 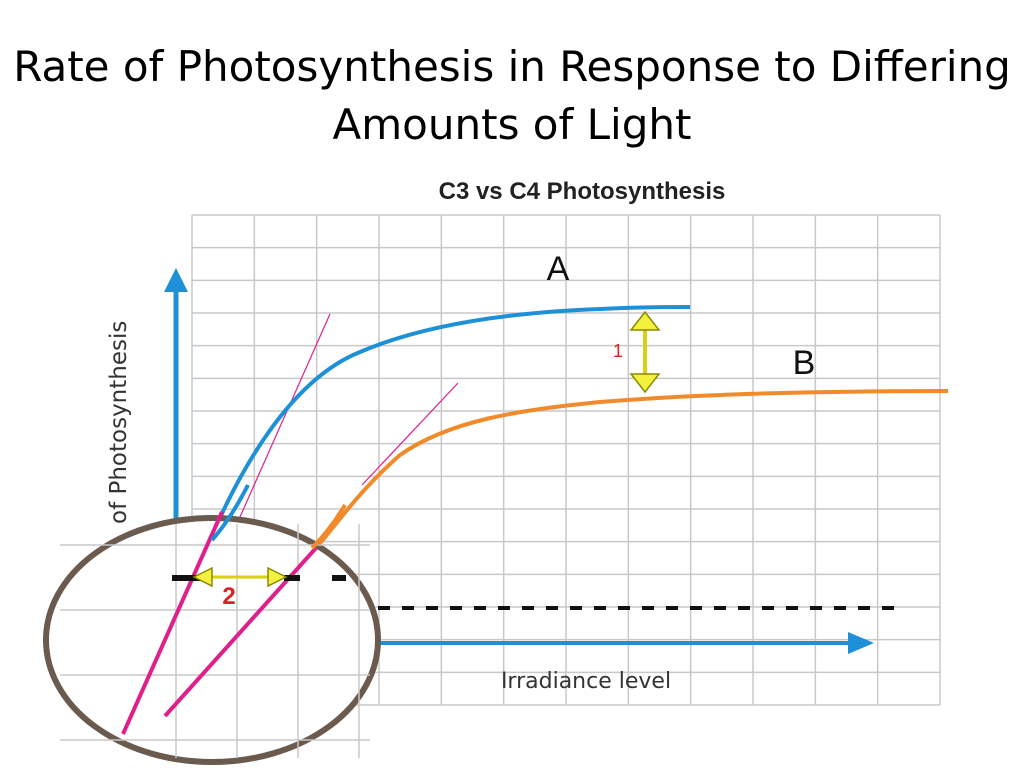 What do you see at coordinates (328, 526) in the screenshot?
I see `curve-b-zoom` at bounding box center [328, 526].